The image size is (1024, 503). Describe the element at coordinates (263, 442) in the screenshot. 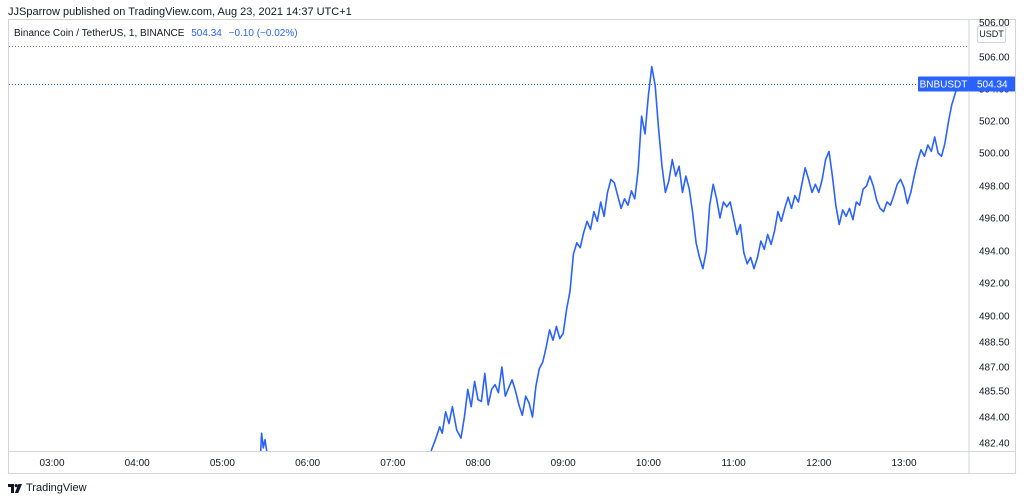

I see `price-series-line` at that location.